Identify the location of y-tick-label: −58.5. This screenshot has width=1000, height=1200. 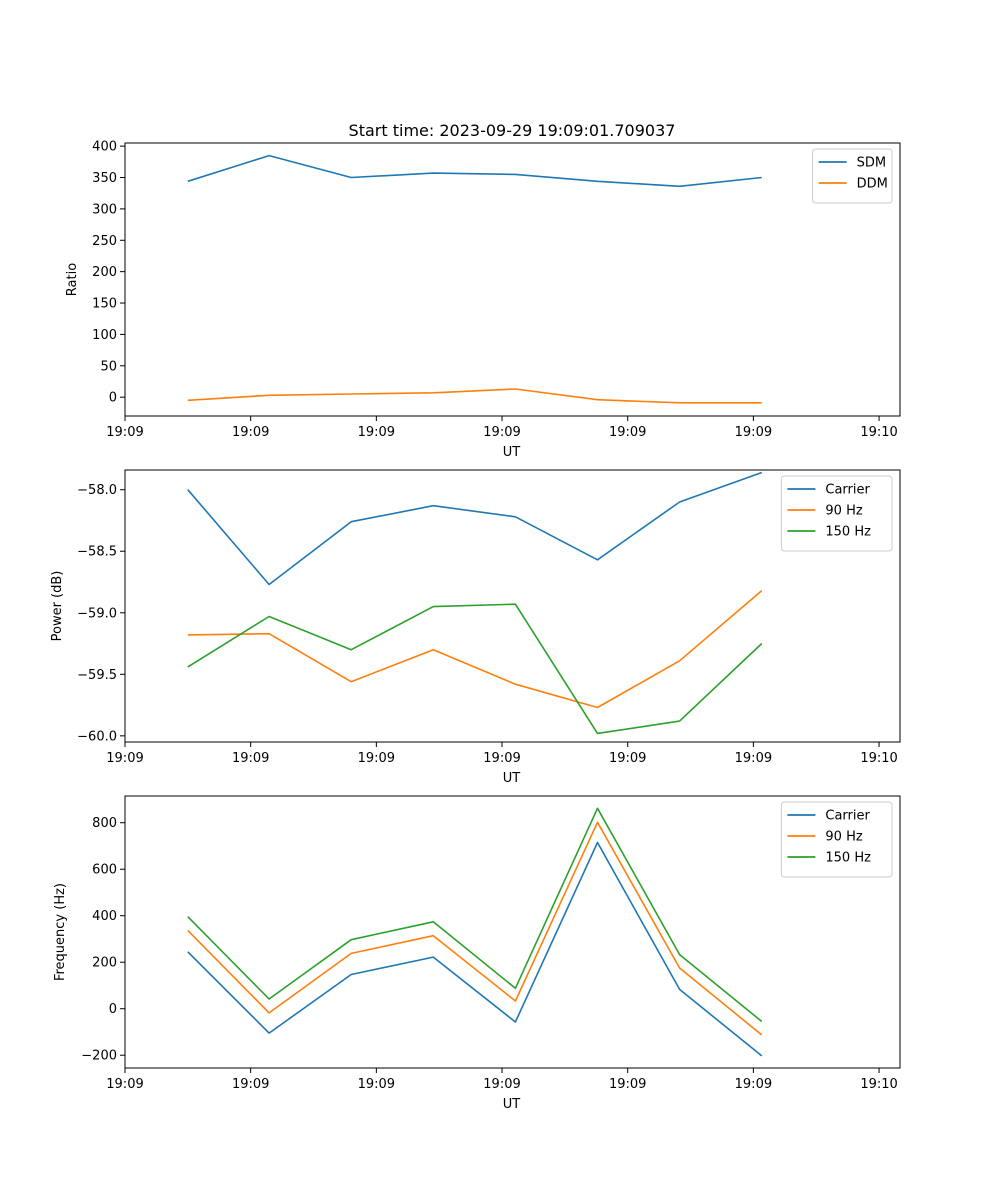
(97, 552).